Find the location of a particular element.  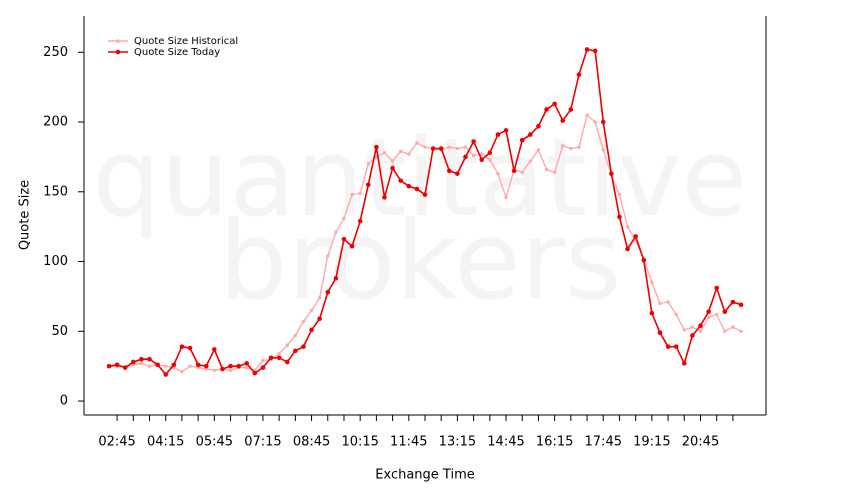

x-tick-label: 02:45 is located at coordinates (116, 442).